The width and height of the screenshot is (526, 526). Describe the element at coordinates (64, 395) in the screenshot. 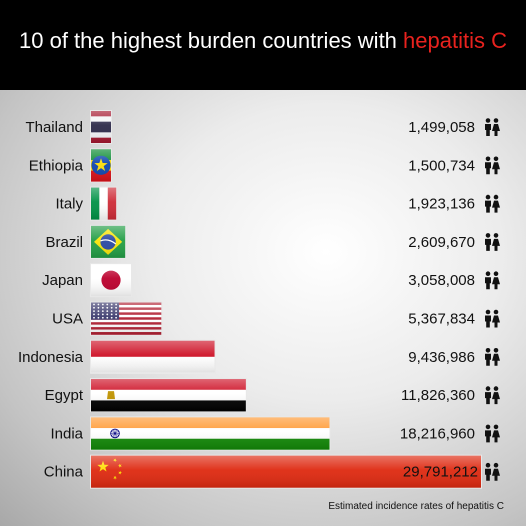

I see `category-label-egypt: Egypt` at that location.